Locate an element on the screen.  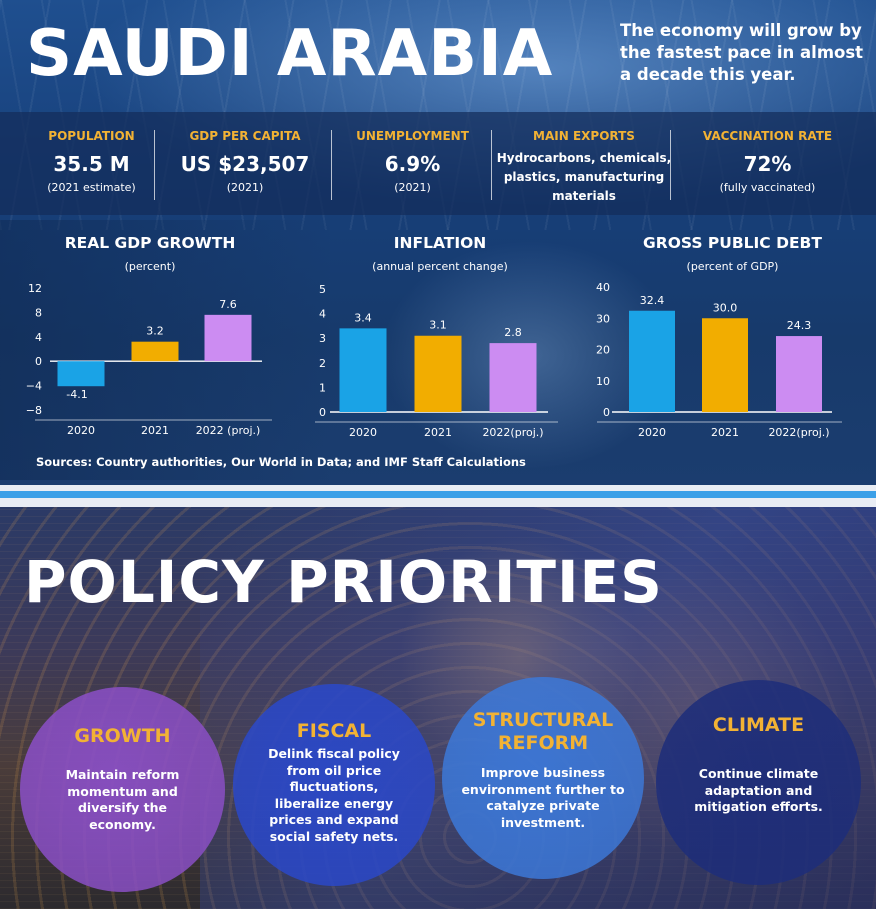
public-debt-chart: 40 30 20 10 0 32.4 2020 30.0 2021 24.3 2022(proj.) is located at coordinates (719, 360).